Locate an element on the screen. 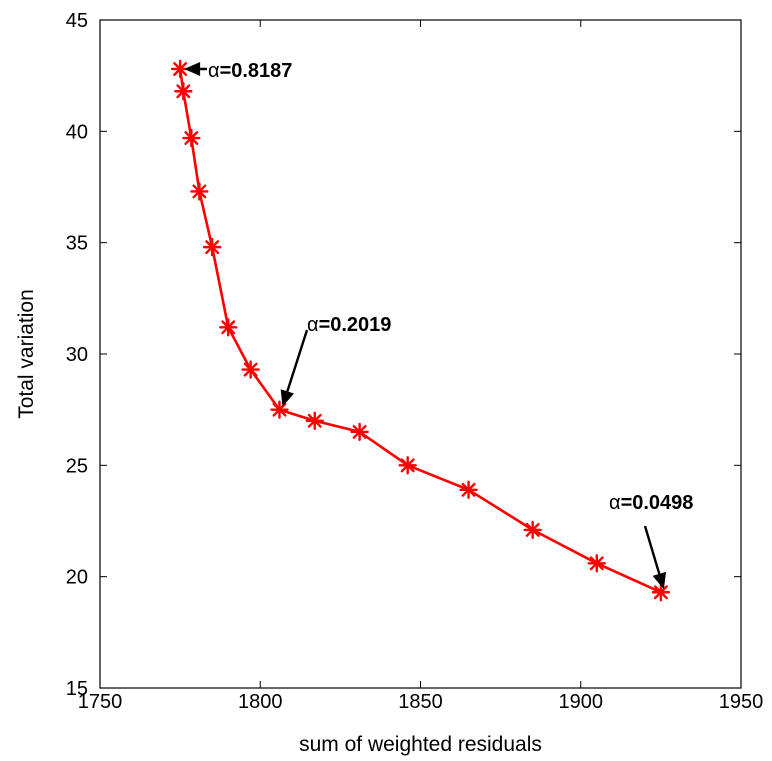 Image resolution: width=772 pixels, height=761 pixels. y-axis-label: Total variation is located at coordinates (26, 354).